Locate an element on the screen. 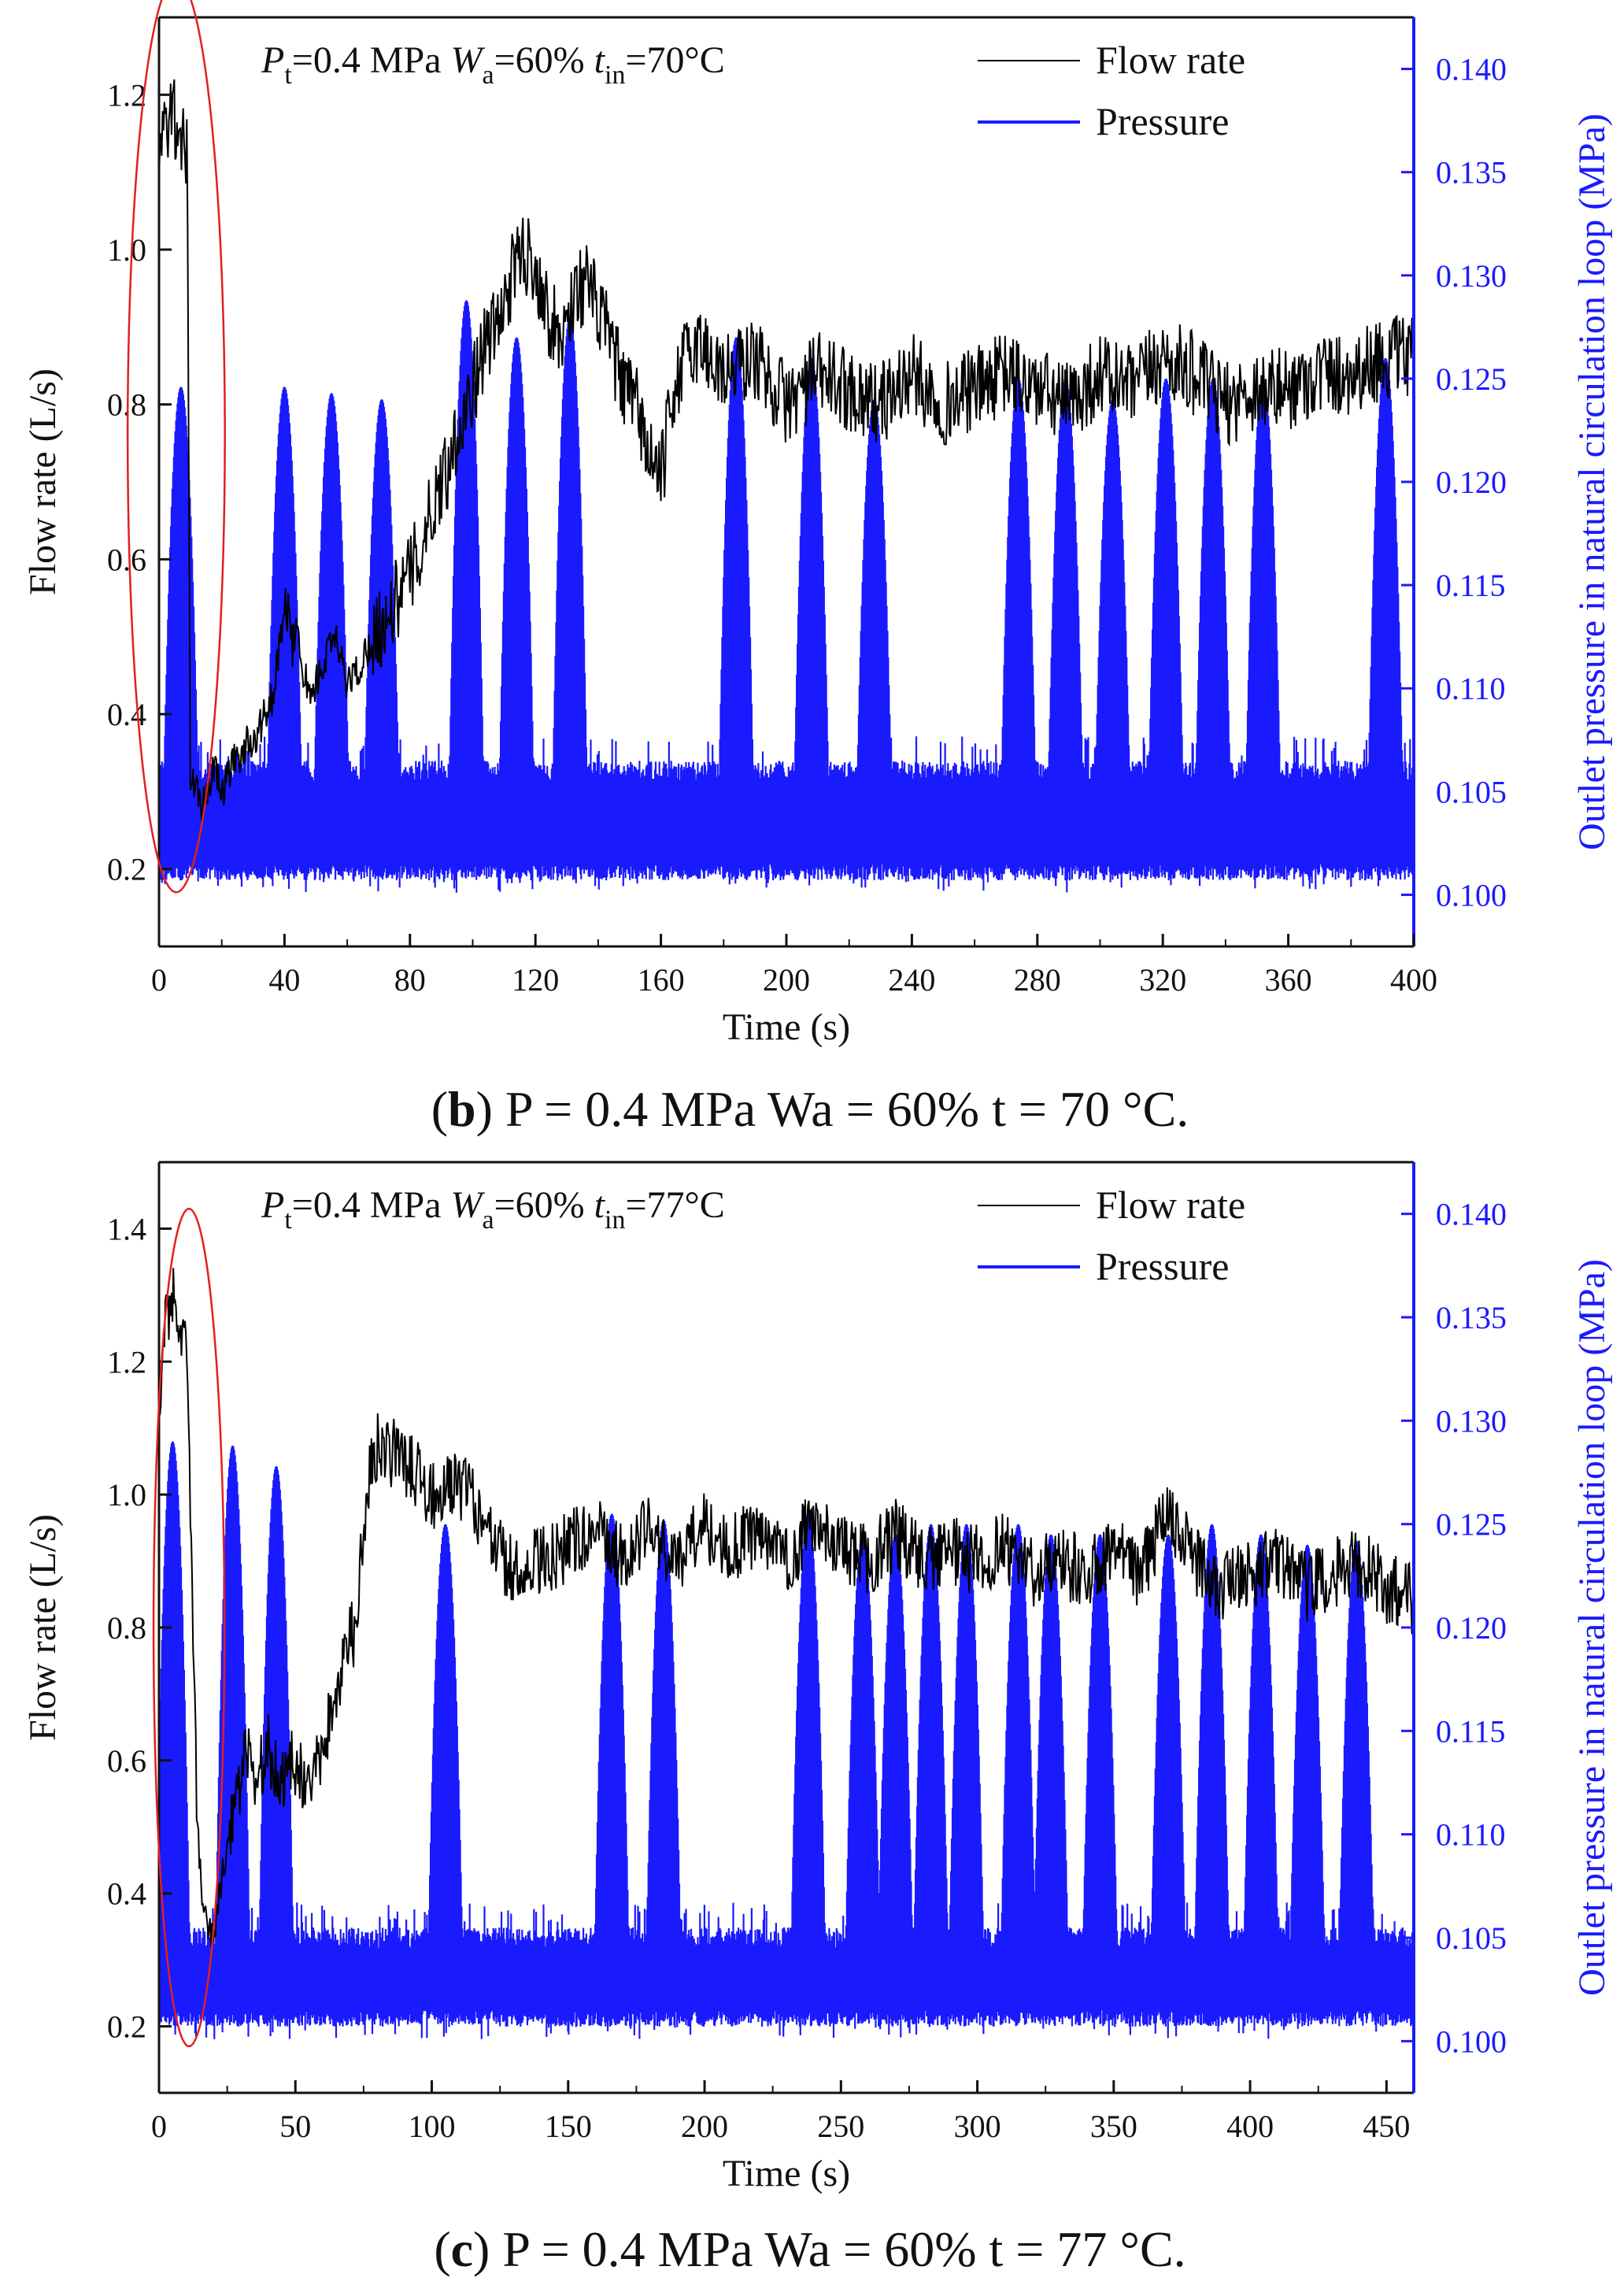 This screenshot has height=2296, width=1620. condition-annotation: Pt=0.4 MPa Wa=60% tin=70°C is located at coordinates (493, 64).